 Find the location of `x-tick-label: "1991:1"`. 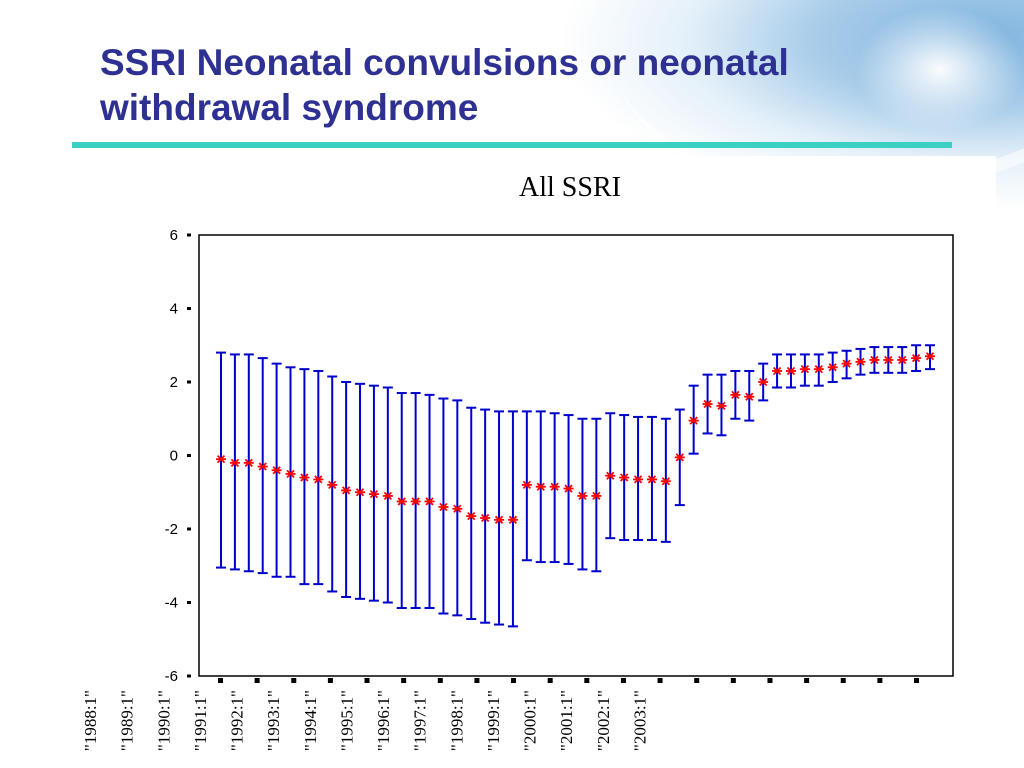

x-tick-label: "1991:1" is located at coordinates (200, 720).